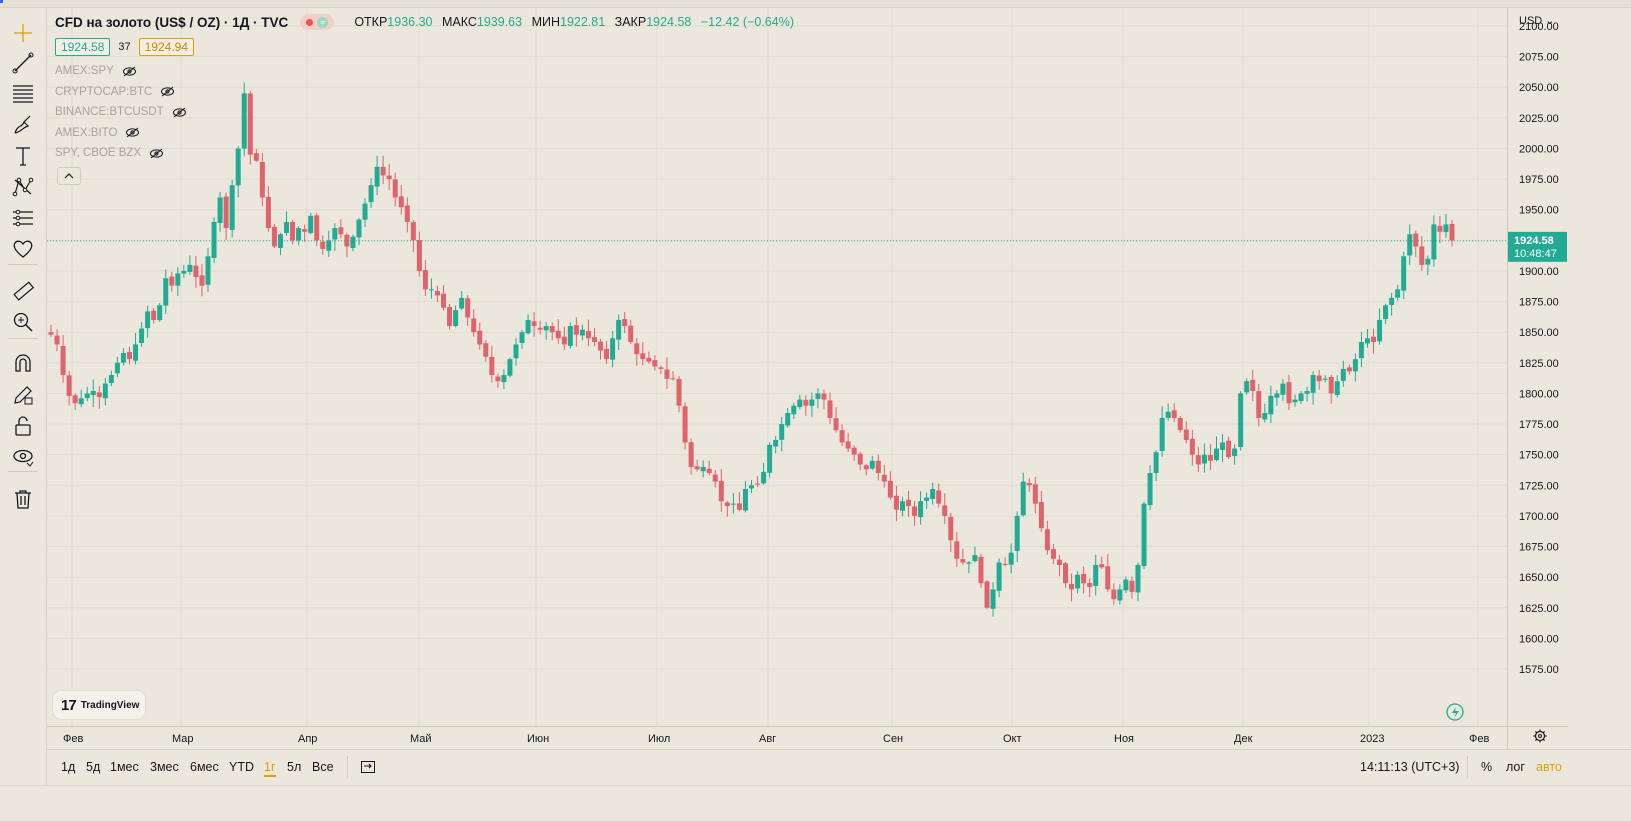  What do you see at coordinates (69, 176) in the screenshot?
I see `collapse-legend-button` at bounding box center [69, 176].